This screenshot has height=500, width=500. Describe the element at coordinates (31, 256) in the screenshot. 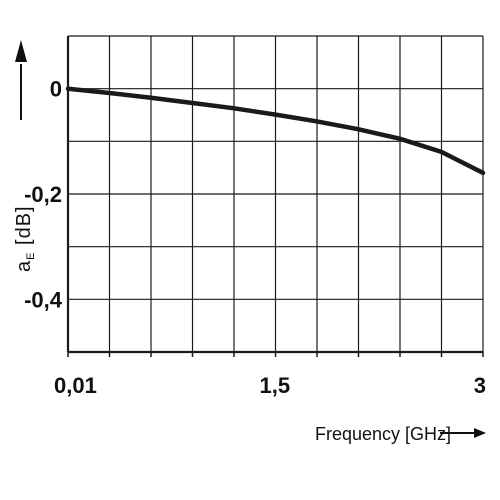

I see `y-axis-label-subscript: E` at that location.